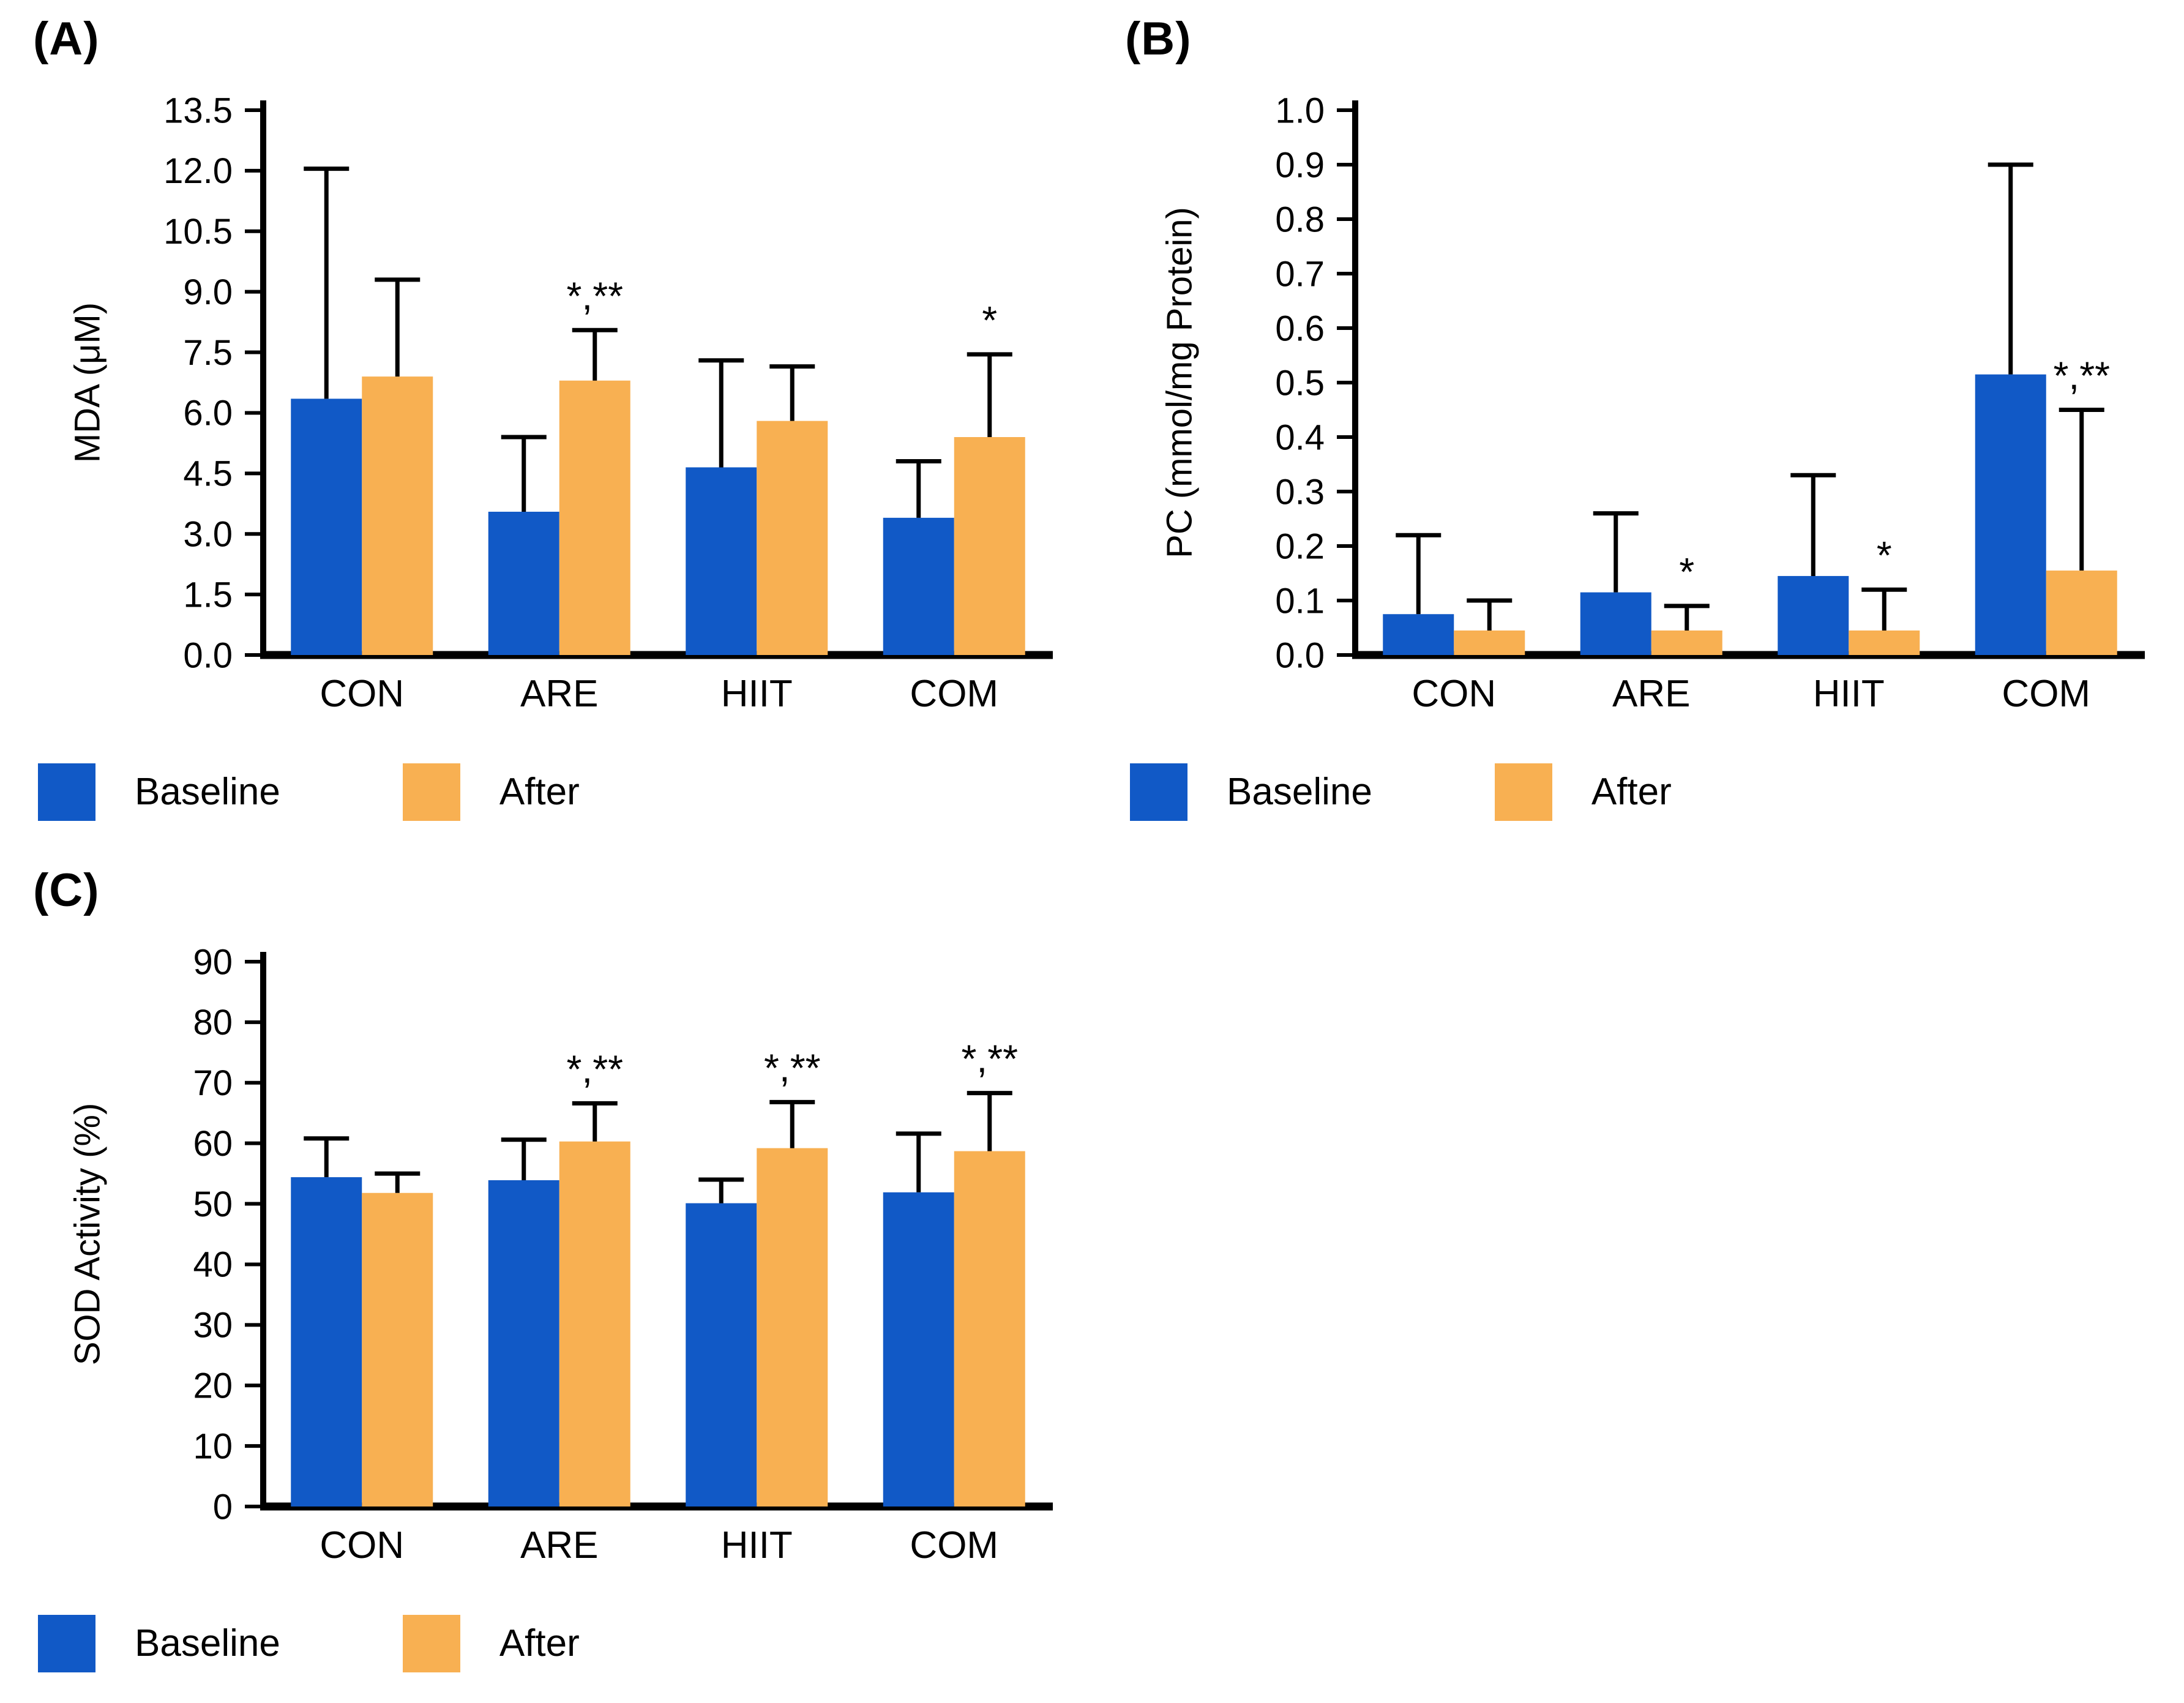 The height and width of the screenshot is (1703, 2184). Describe the element at coordinates (1158, 39) in the screenshot. I see `panel-b-label: (B)` at that location.